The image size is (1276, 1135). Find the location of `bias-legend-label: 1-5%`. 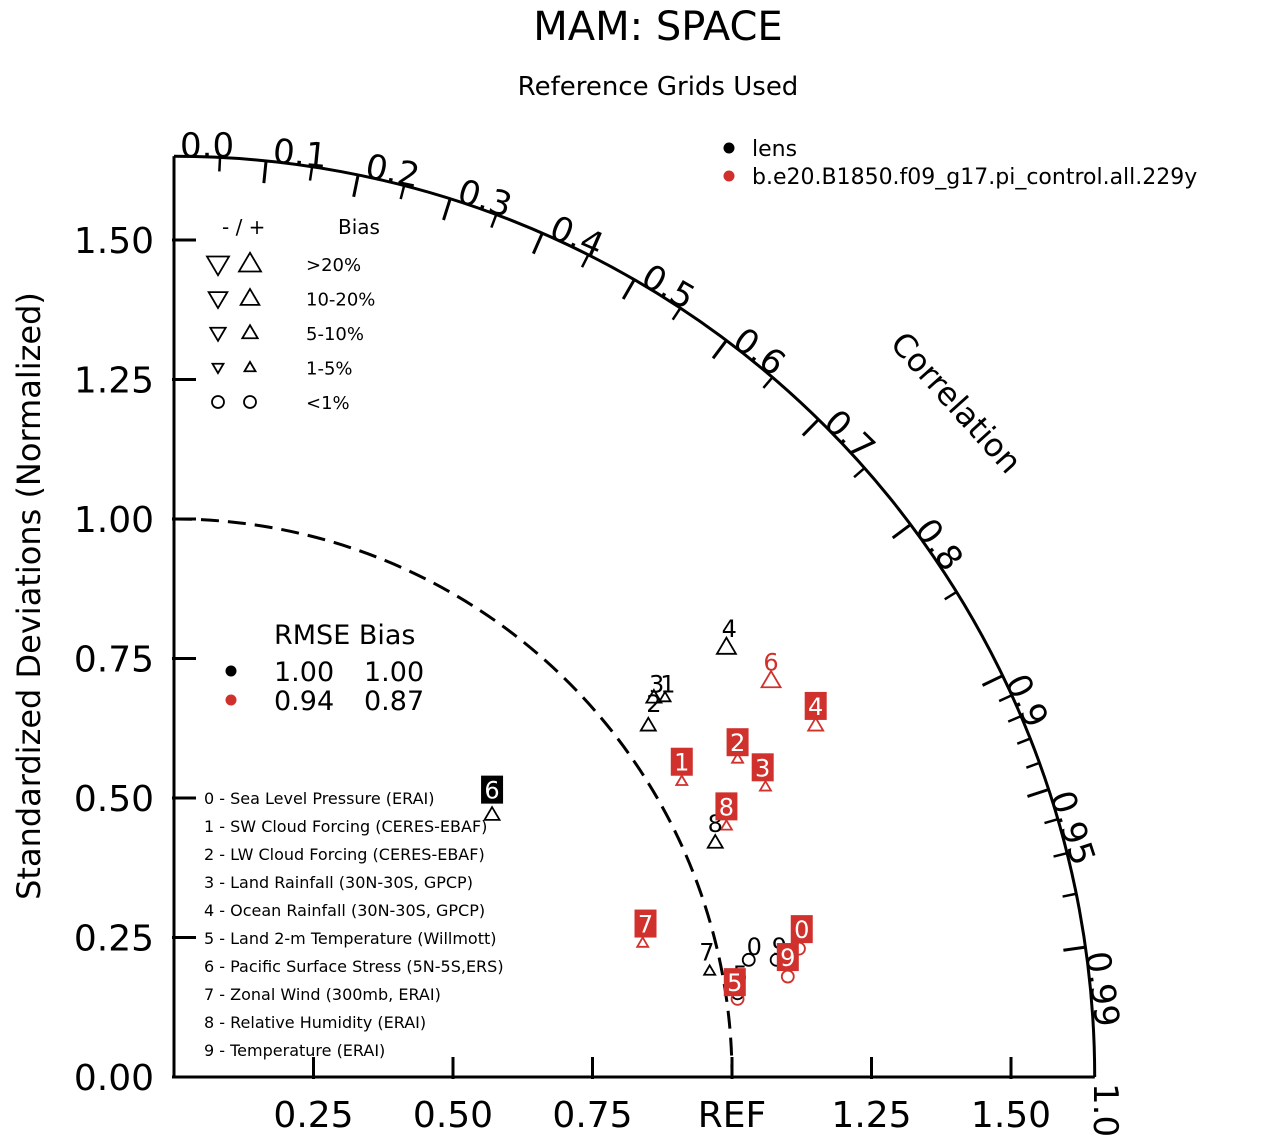

bias-legend-label: 1-5% is located at coordinates (329, 369).